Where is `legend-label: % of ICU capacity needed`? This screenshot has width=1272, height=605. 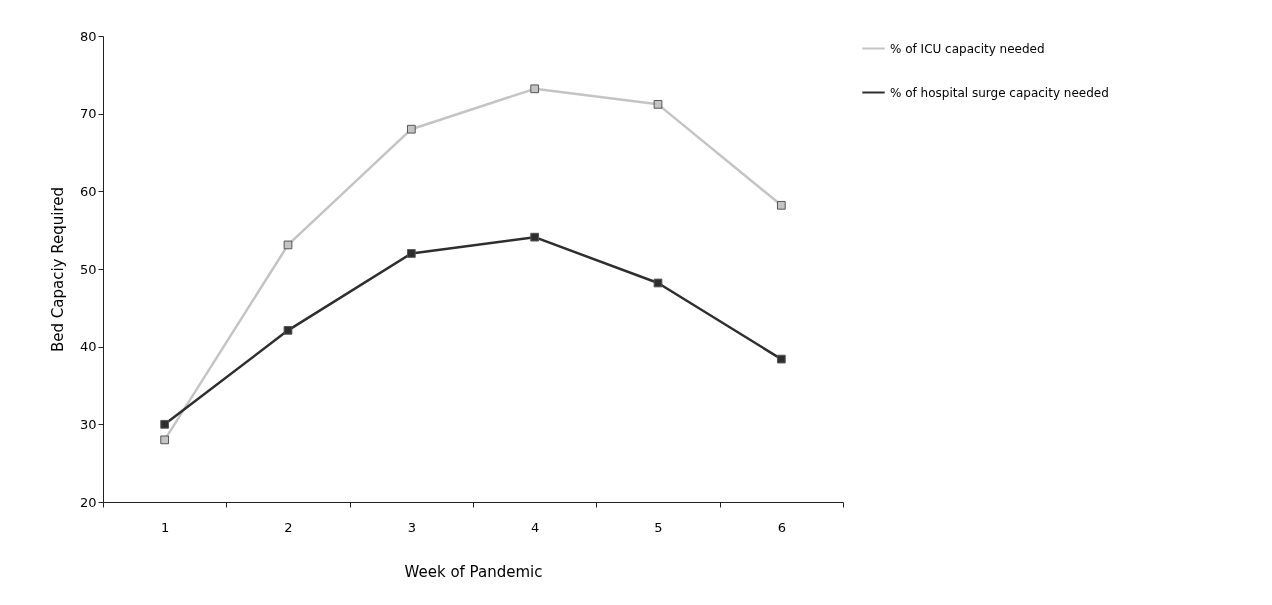
legend-label: % of ICU capacity needed is located at coordinates (967, 48).